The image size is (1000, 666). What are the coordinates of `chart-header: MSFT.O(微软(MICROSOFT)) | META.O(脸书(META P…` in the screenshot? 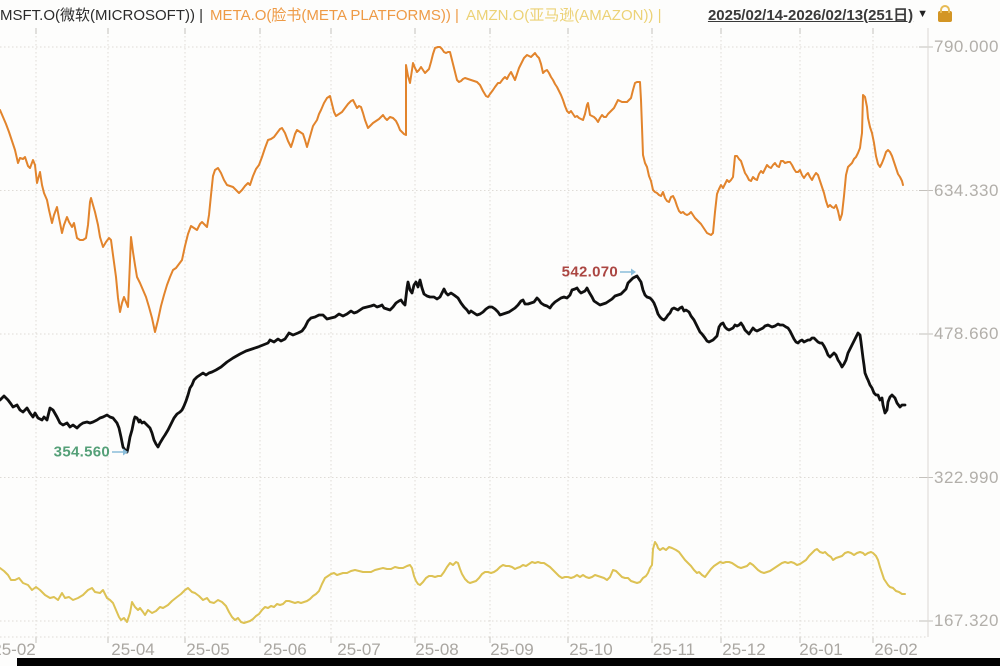 It's located at (500, 14).